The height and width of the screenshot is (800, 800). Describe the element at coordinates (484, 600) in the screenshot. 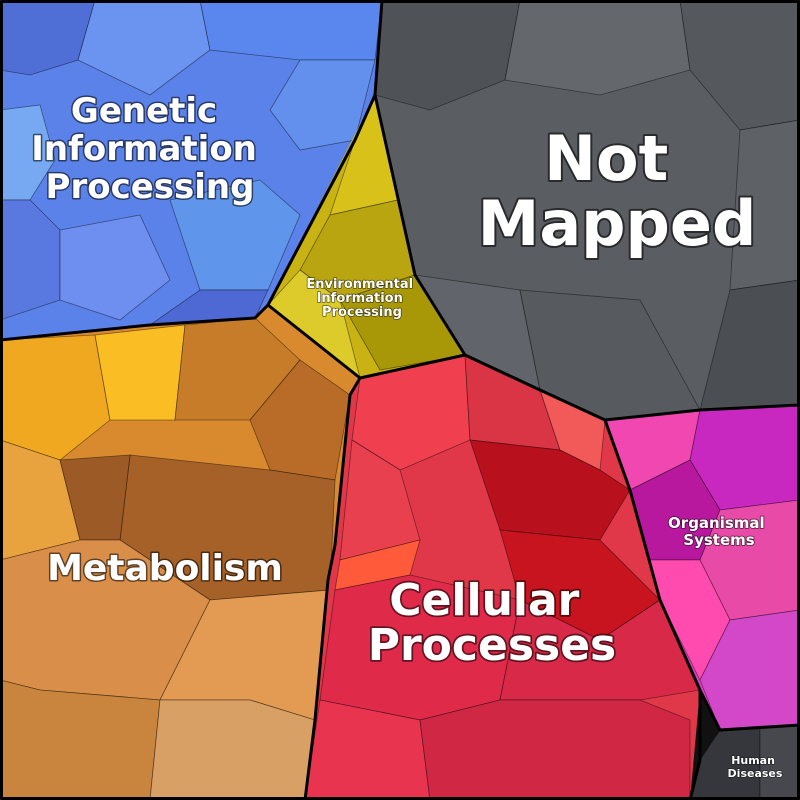

I see `label-cellular-line-1: Cellular` at that location.